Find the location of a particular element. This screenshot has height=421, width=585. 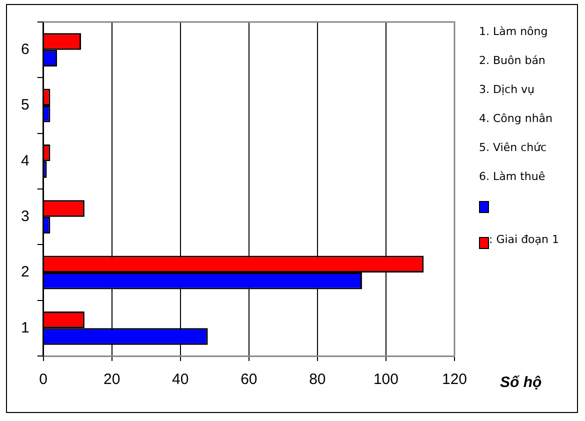

y-tick-label: 1 is located at coordinates (25, 327).